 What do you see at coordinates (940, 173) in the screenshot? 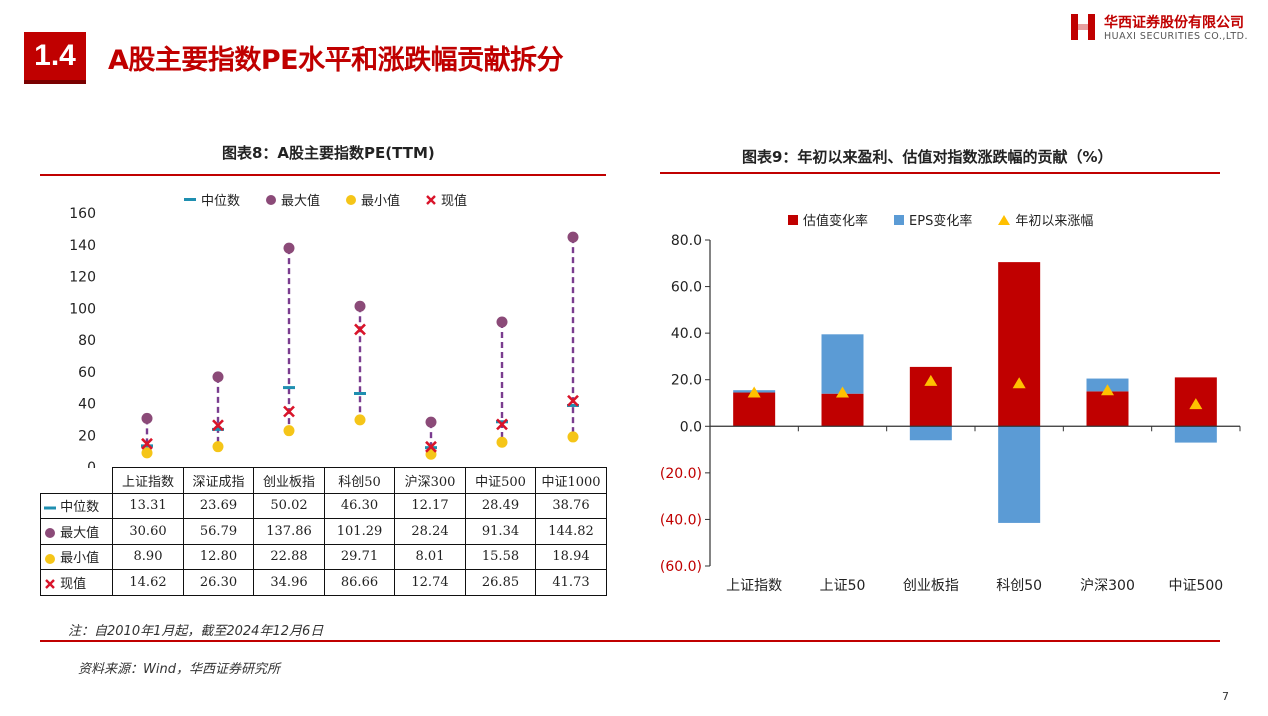
I see `figure9-title-rule` at bounding box center [940, 173].